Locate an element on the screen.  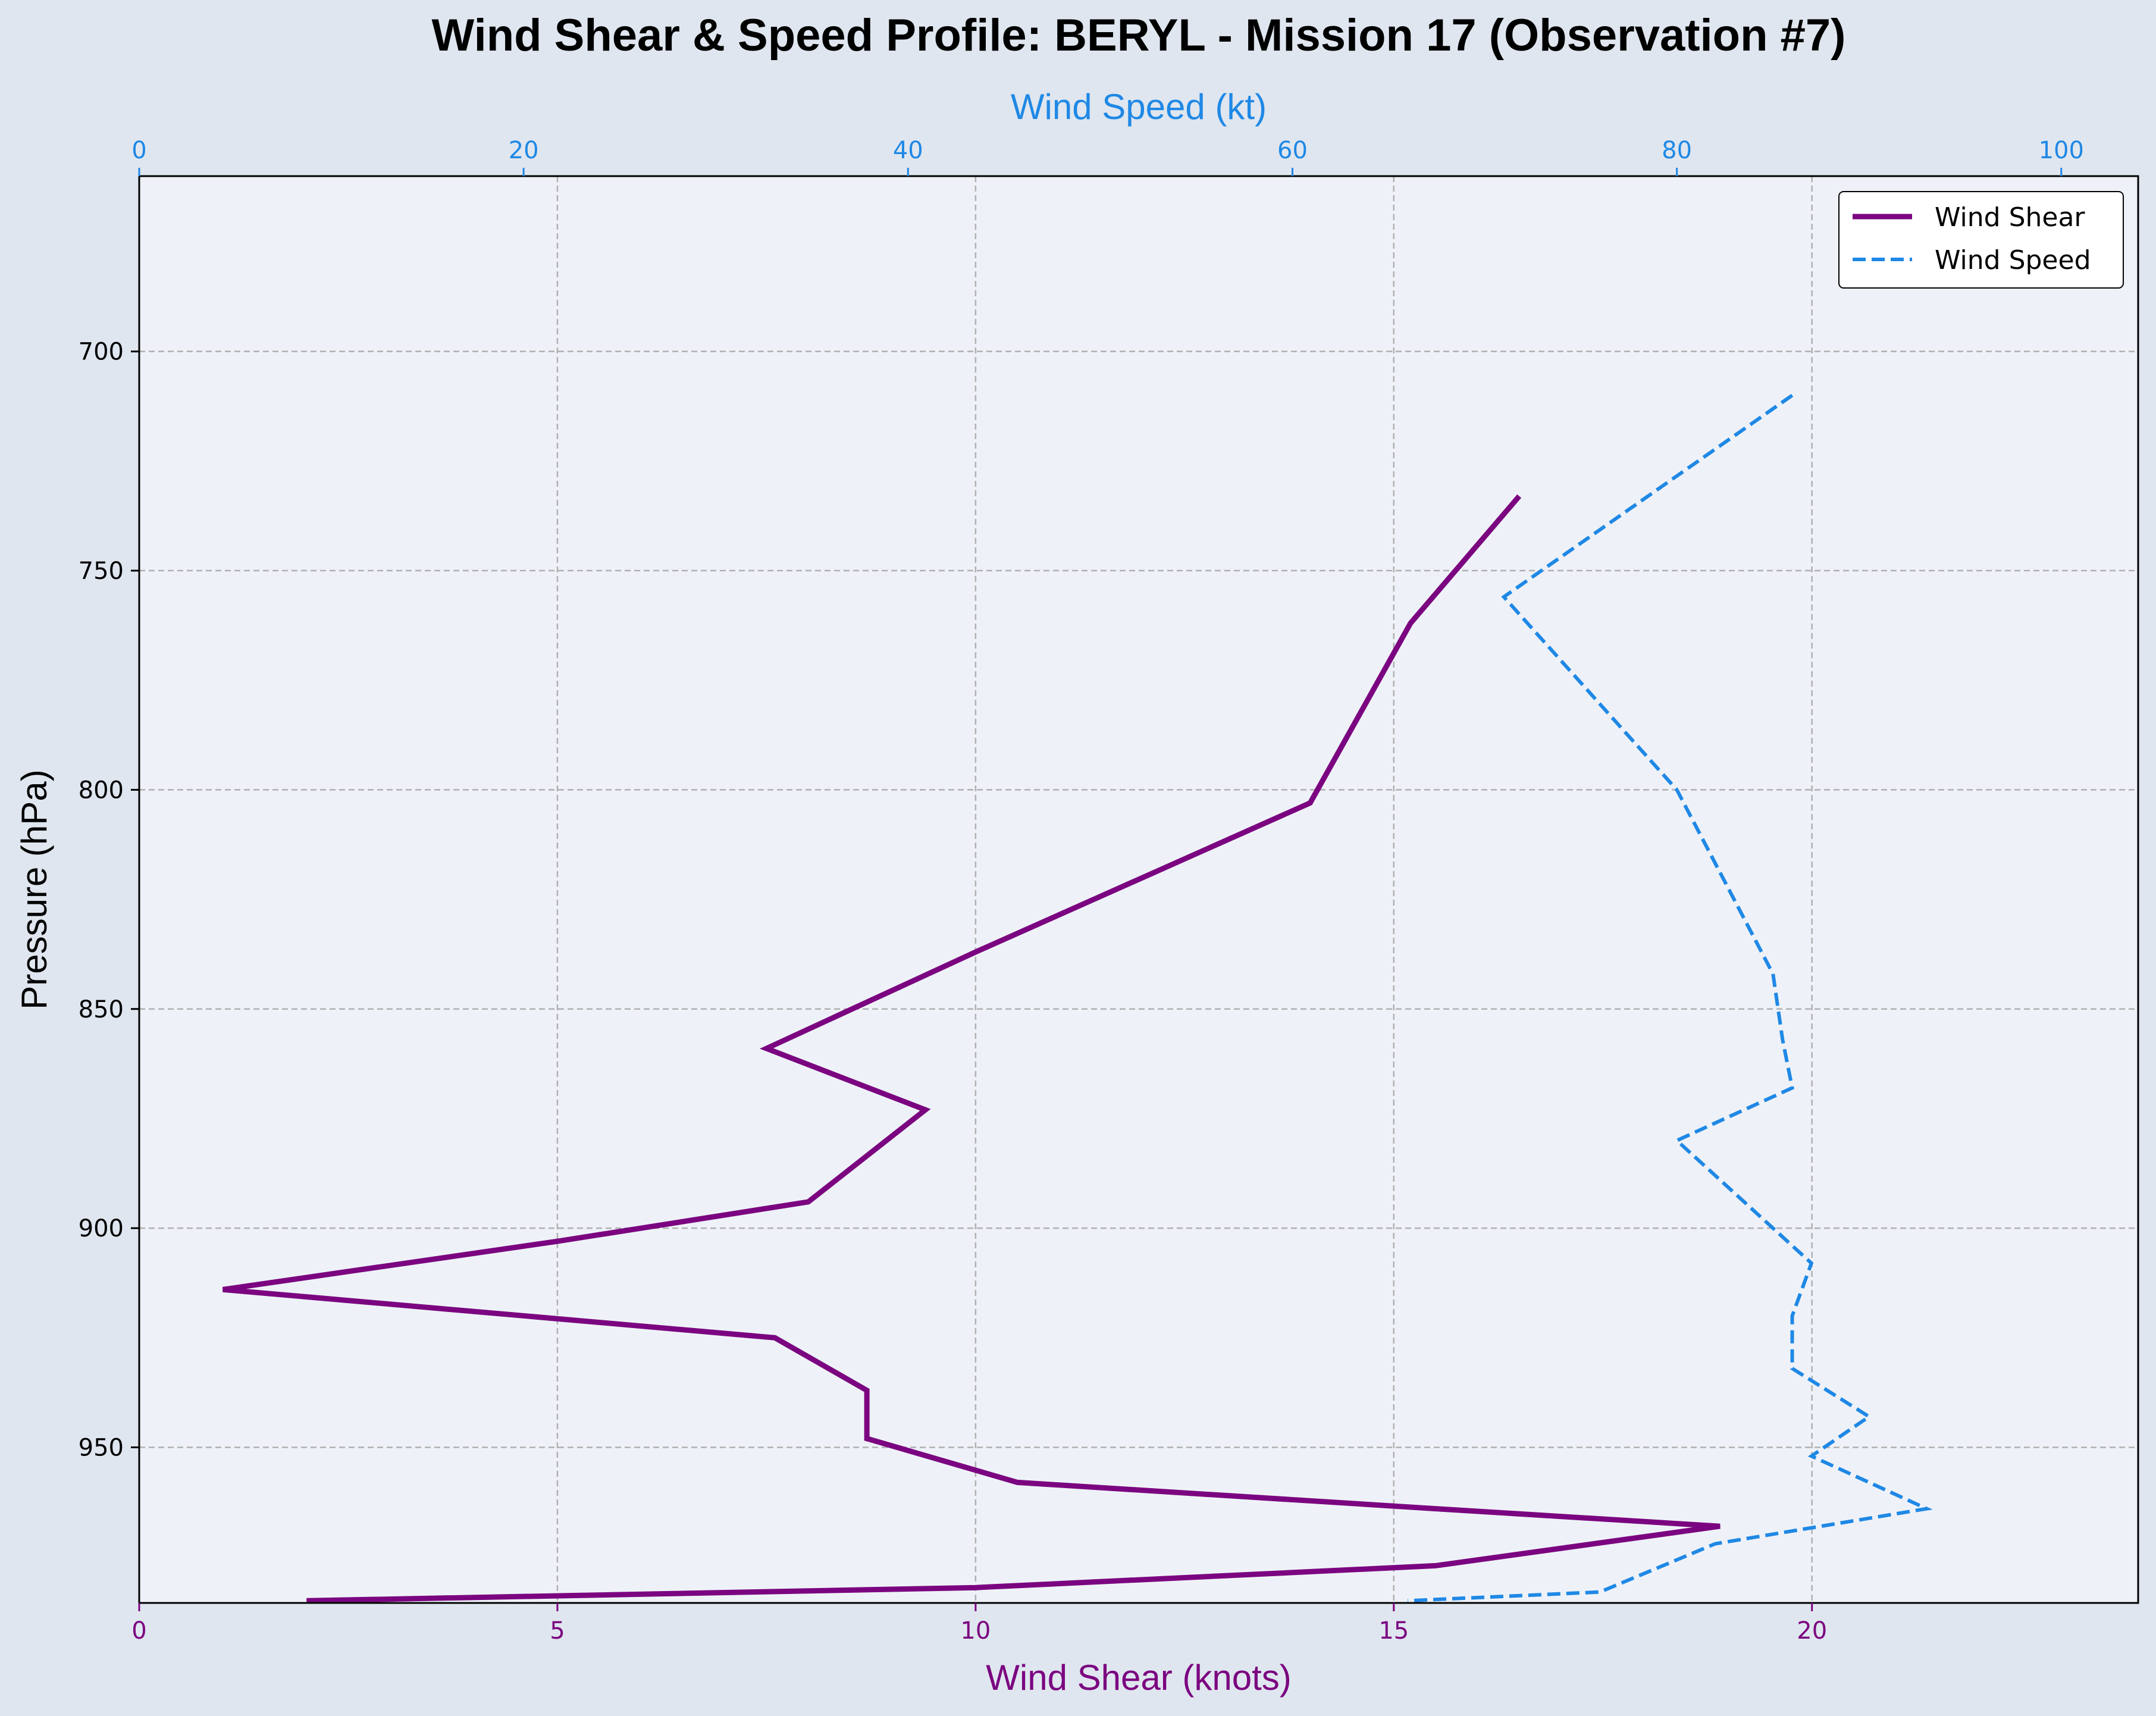
x-top-tick-label: 100 is located at coordinates (2061, 150).